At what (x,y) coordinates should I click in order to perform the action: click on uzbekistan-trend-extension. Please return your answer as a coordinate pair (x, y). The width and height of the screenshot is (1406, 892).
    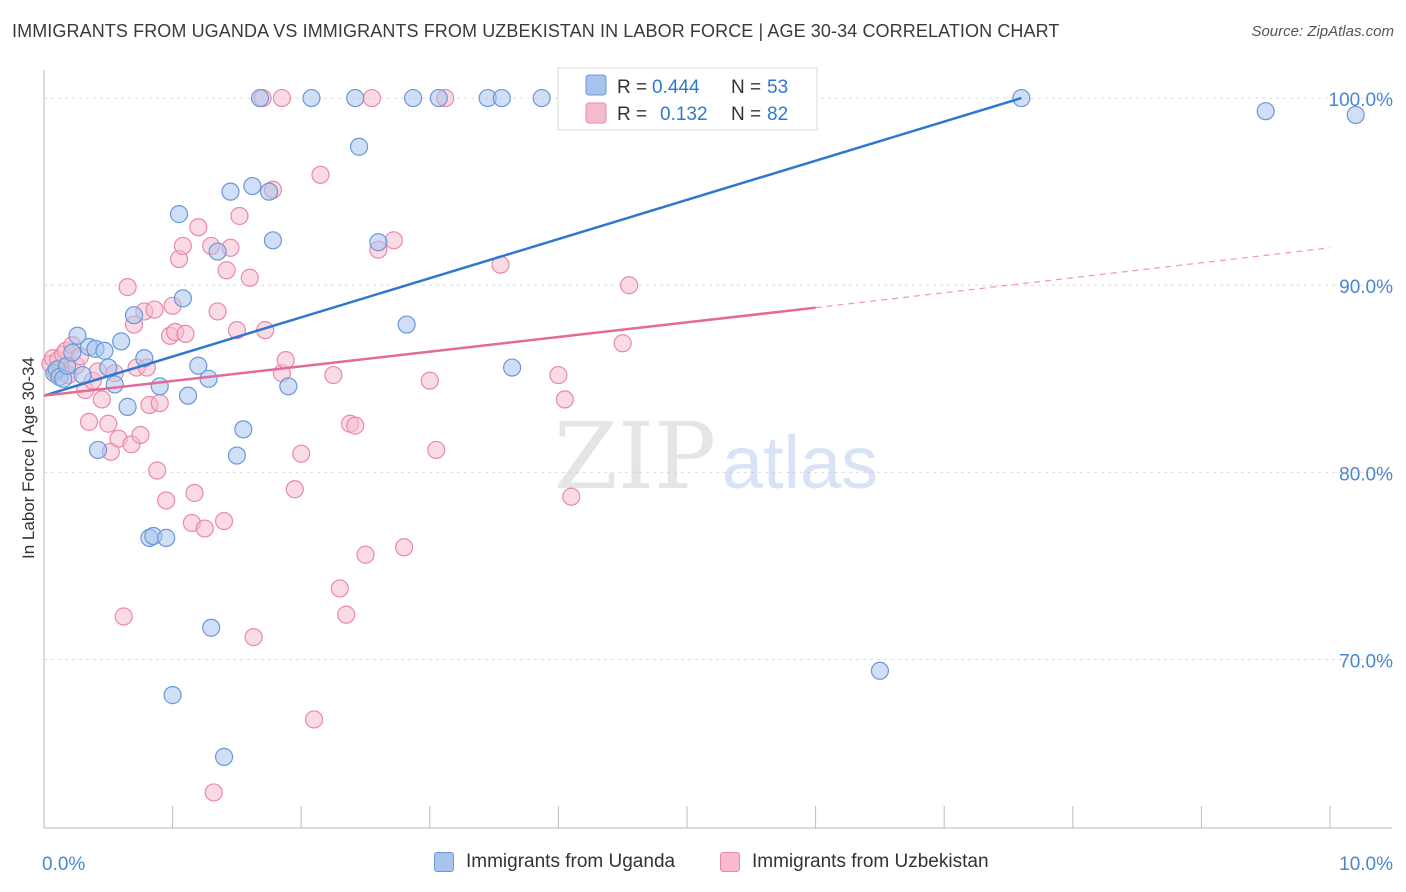
    Looking at the image, I should click on (1073, 278).